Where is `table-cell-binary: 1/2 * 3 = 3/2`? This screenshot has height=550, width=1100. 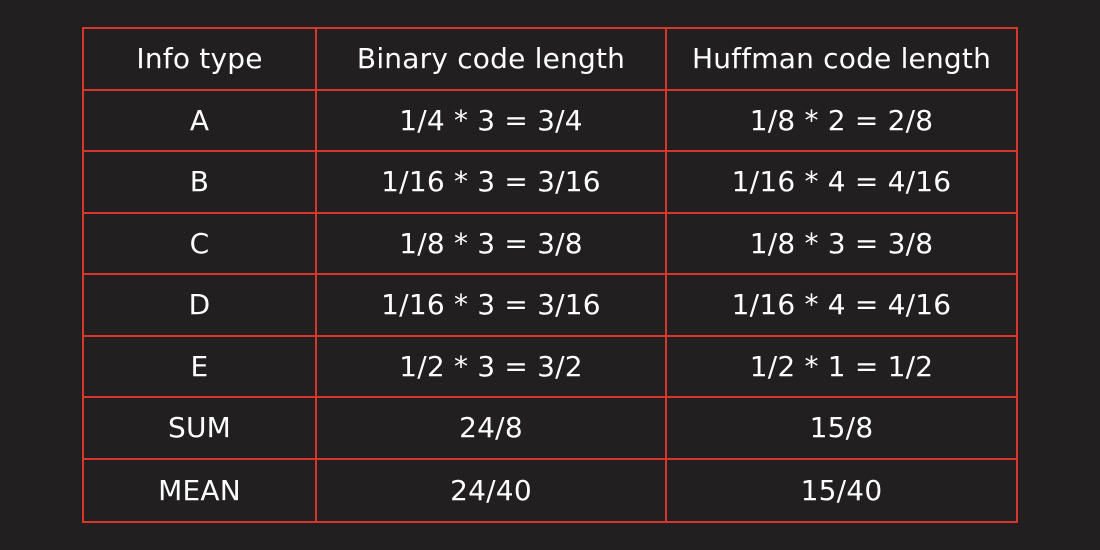
table-cell-binary: 1/2 * 3 = 3/2 is located at coordinates (492, 367).